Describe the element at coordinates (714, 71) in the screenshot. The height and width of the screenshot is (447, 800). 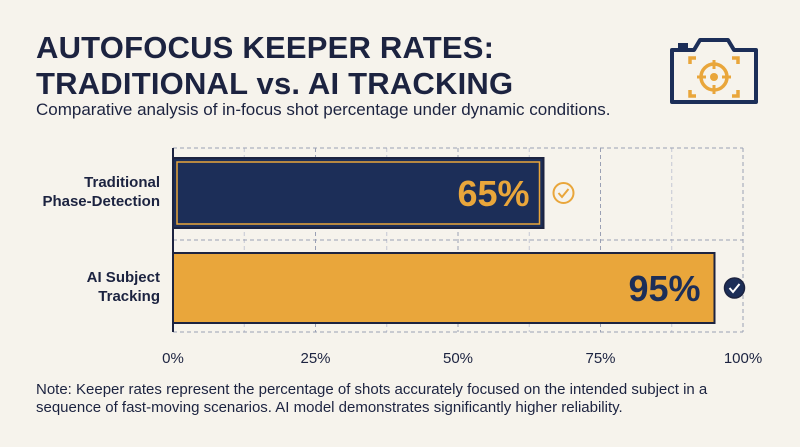
I see `camera-focus-icon` at that location.